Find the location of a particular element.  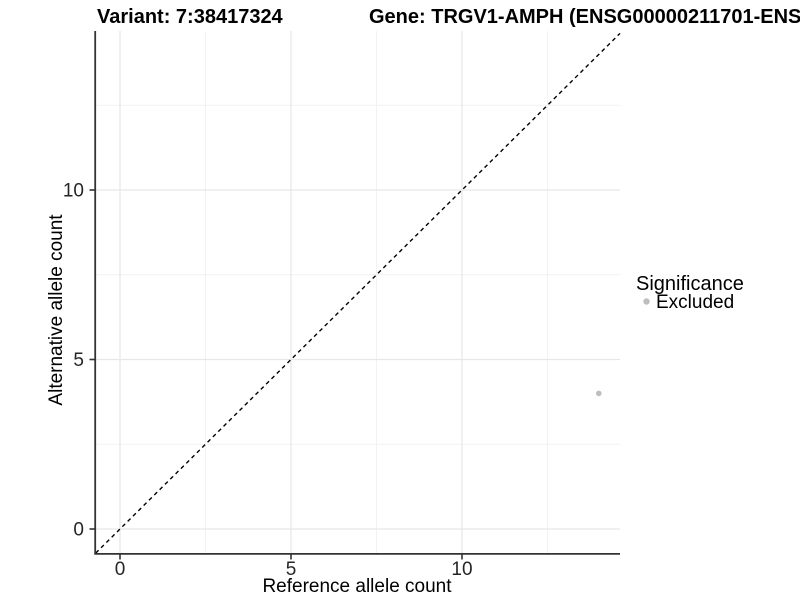

y-axis-title: Alternative allele count is located at coordinates (56, 310).